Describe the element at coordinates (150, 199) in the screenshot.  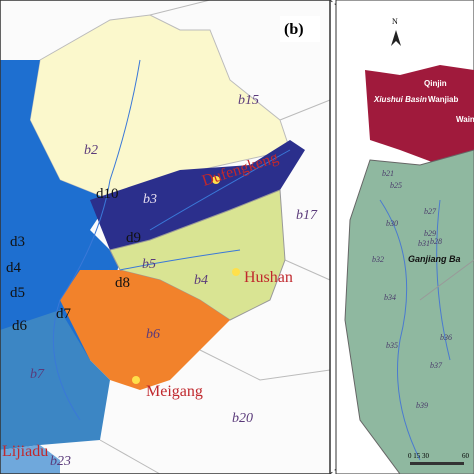
I see `zone-label: b3` at that location.